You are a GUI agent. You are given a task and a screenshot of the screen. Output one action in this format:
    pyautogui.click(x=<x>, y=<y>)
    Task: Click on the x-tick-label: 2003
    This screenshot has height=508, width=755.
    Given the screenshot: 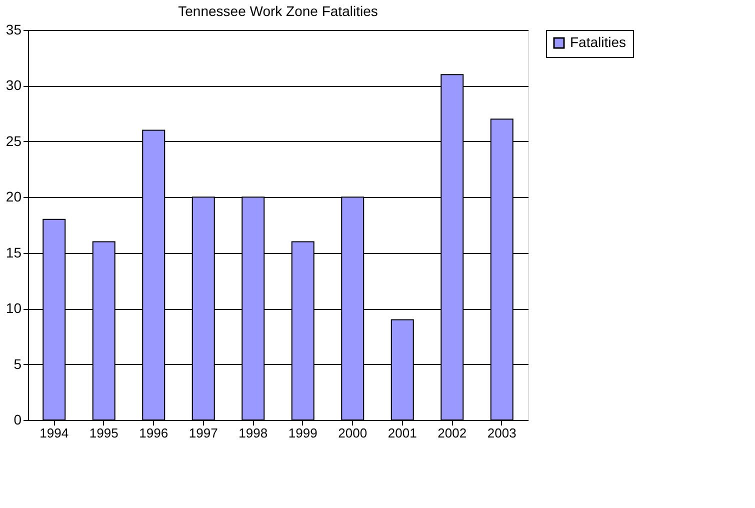 What is the action you would take?
    pyautogui.click(x=501, y=433)
    